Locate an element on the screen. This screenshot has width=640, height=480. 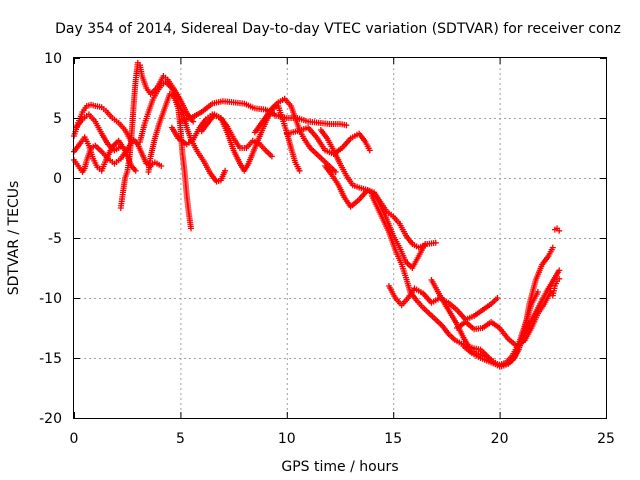
y-axis-label: SDTVAR / TECUs is located at coordinates (14, 238).